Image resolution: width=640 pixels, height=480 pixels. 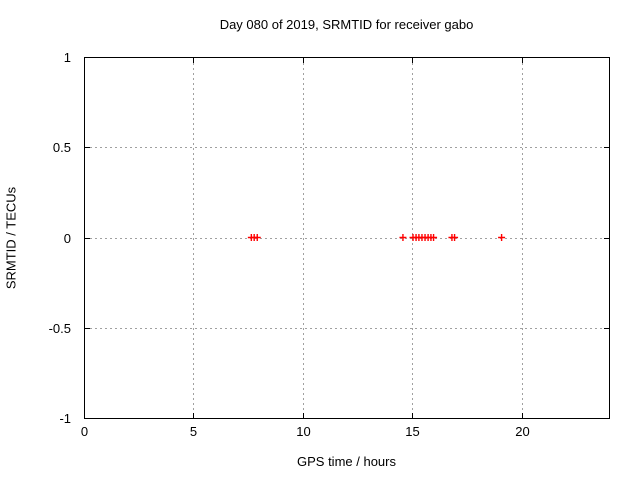 I want to click on y-tick-label: -1, so click(x=65, y=418).